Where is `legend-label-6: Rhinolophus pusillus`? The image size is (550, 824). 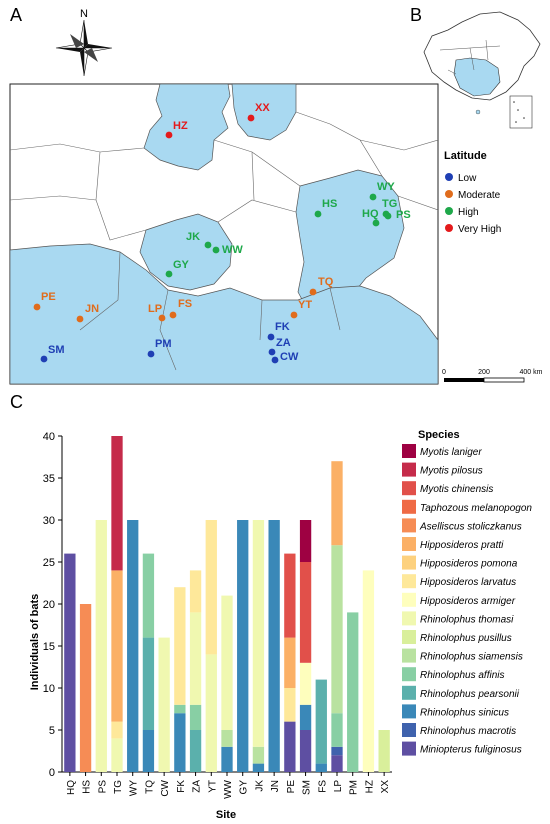
legend-label-6: Rhinolophus pusillus is located at coordinates (466, 638).